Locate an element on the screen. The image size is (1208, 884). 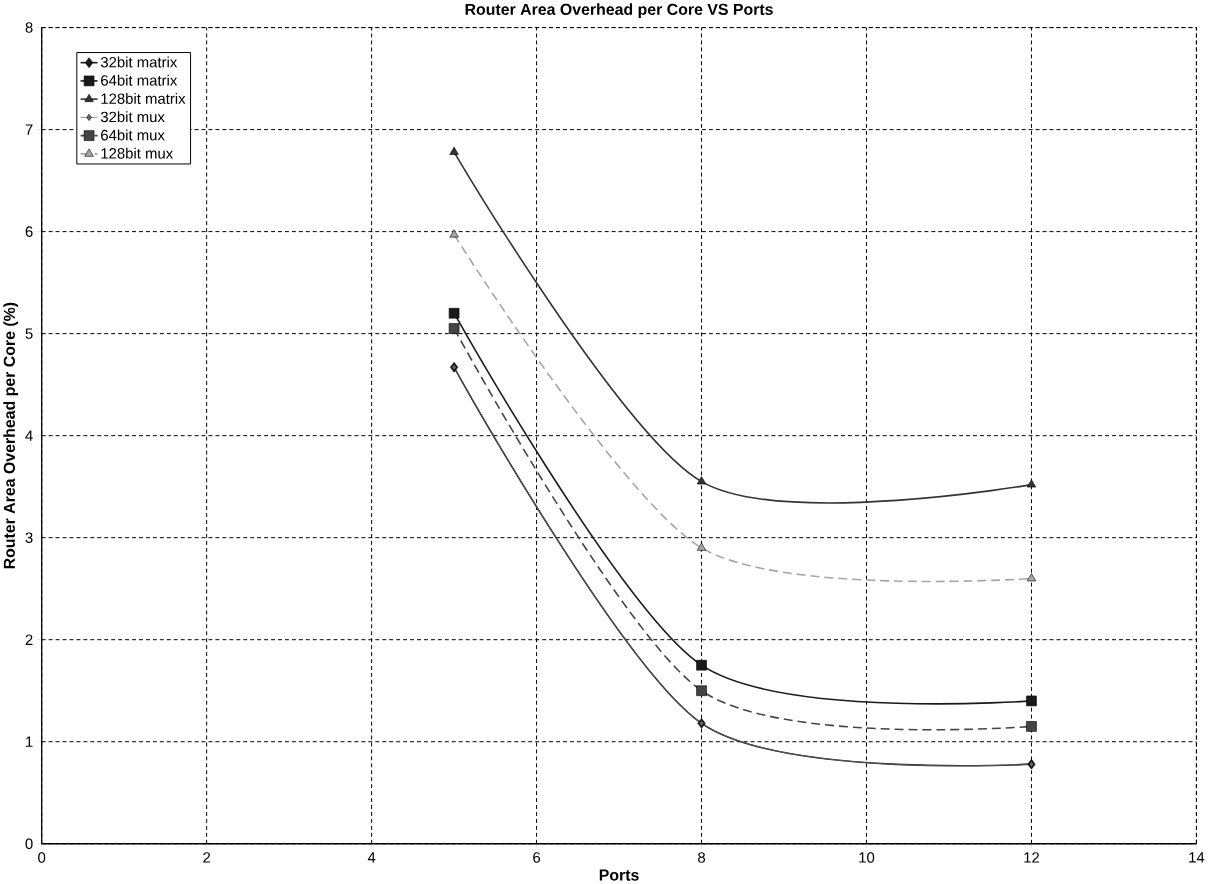
x-tick-label: 12 is located at coordinates (1031, 857).